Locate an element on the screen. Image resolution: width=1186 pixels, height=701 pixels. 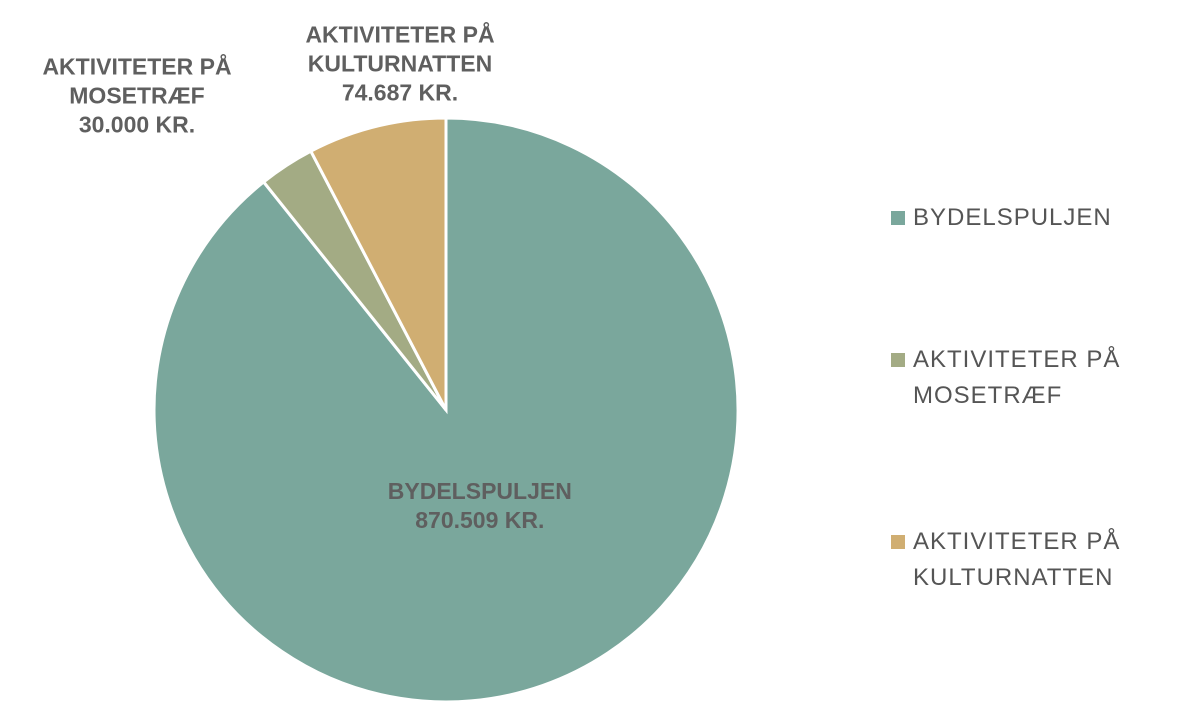
legend-item: AKTIVITETER PÅ KULTURNATTEN is located at coordinates (1033, 560).